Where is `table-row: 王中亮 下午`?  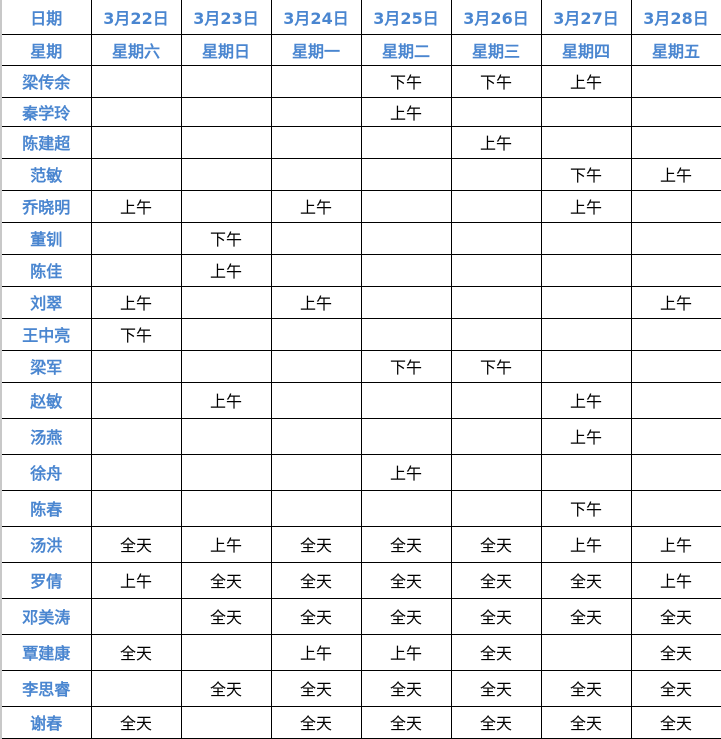
table-row: 王中亮 下午 is located at coordinates (360, 334).